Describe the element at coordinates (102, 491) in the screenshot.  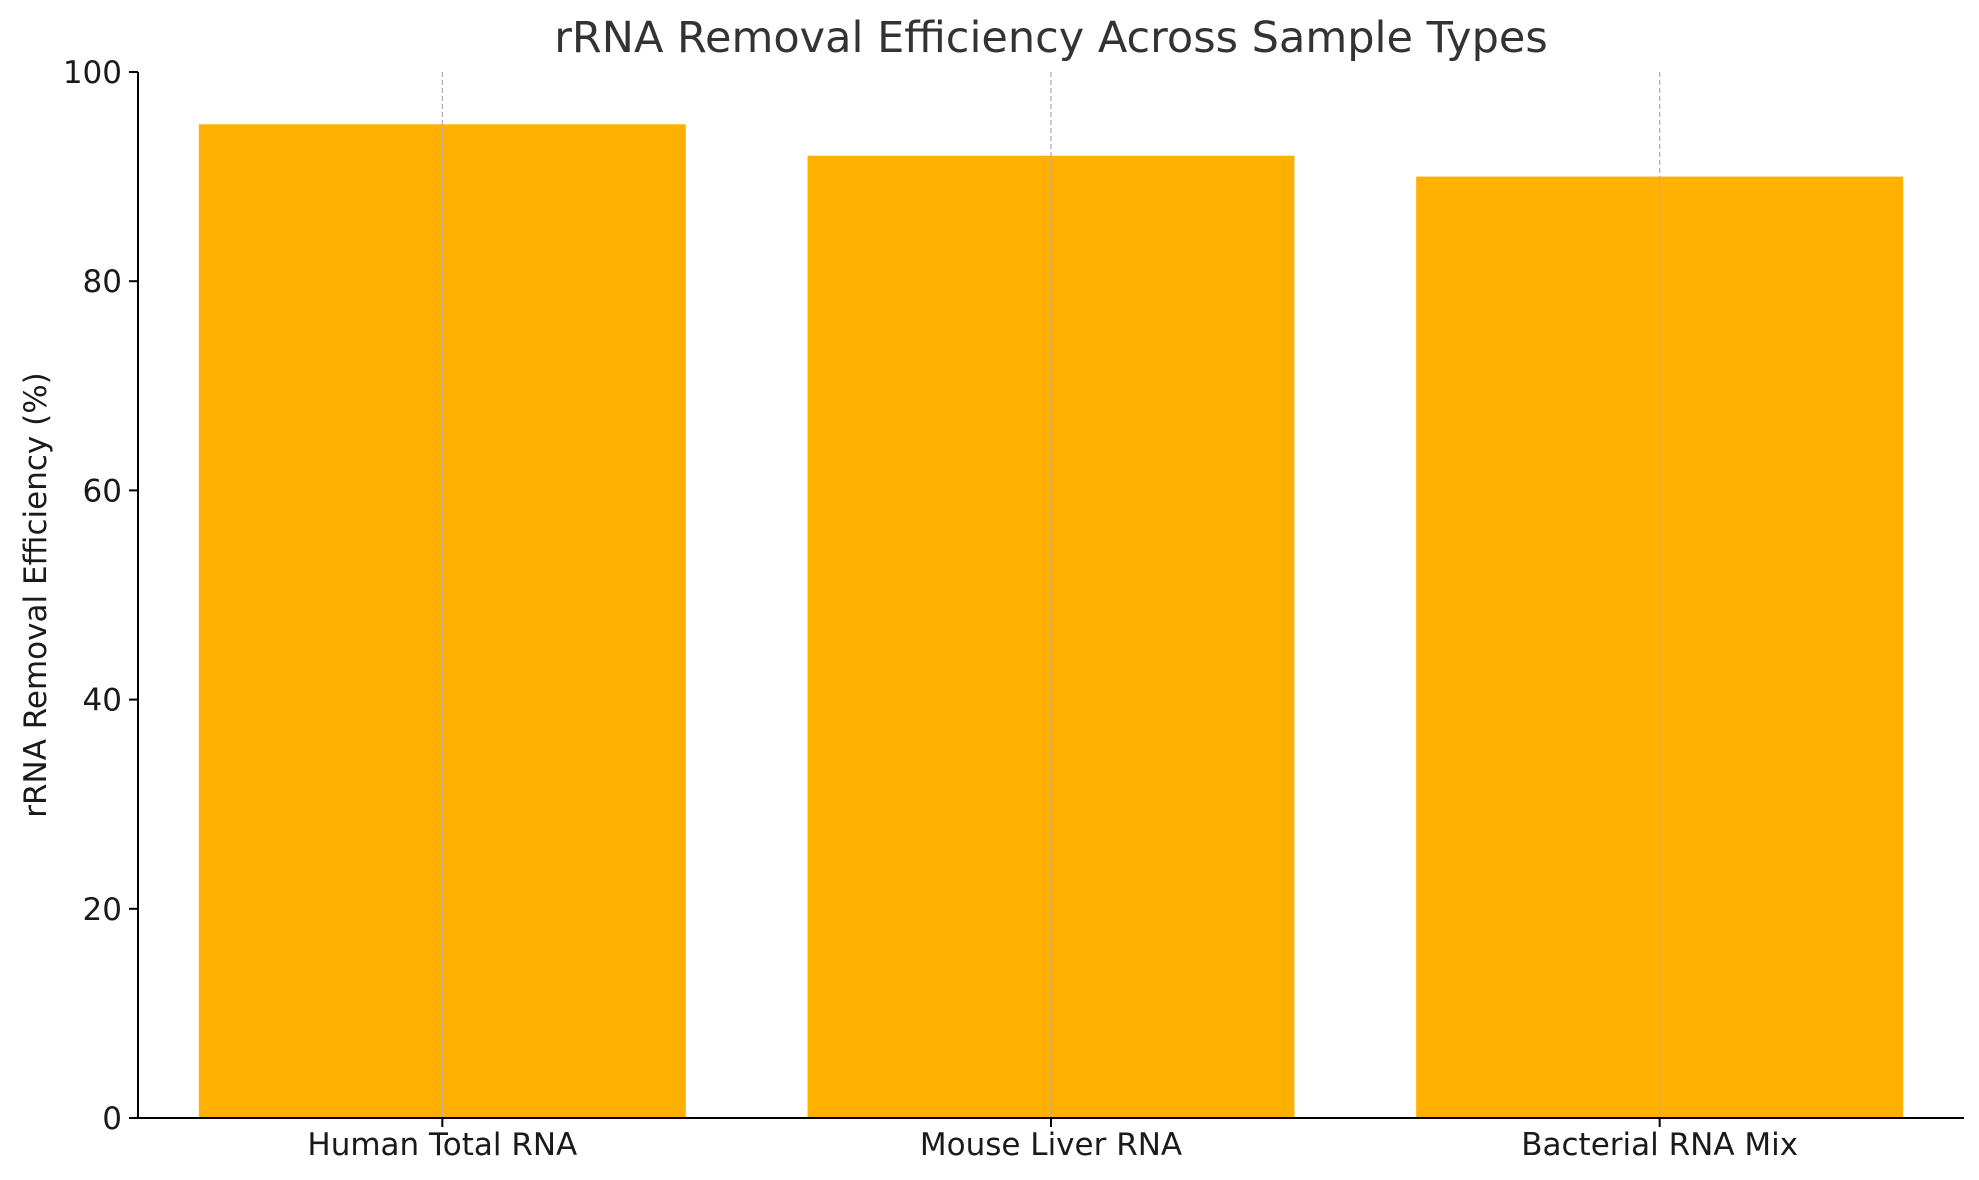
I see `y-tick-label: 60` at that location.